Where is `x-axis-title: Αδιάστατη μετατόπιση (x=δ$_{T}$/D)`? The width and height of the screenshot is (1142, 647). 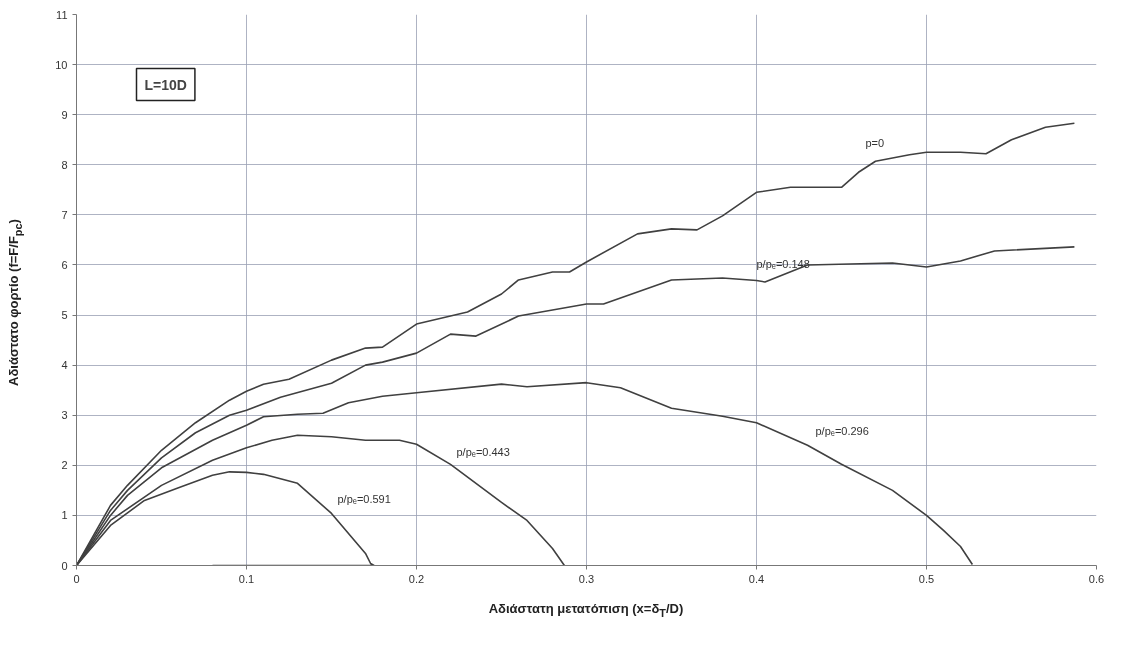
x-axis-title: Αδιάστατη μετατόπιση (x=δ$_{T}$/D) is located at coordinates (586, 610).